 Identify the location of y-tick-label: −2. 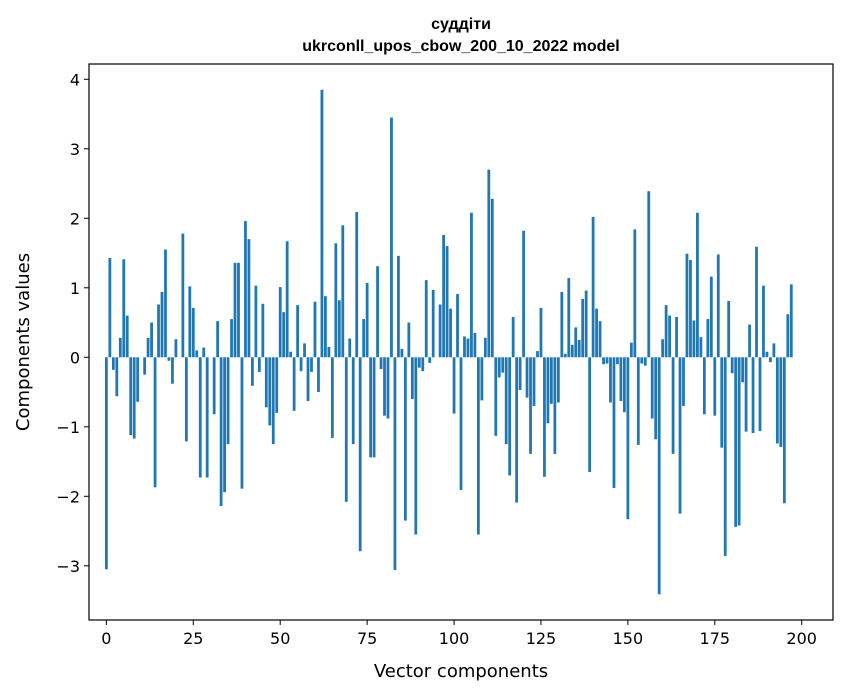
(68, 496).